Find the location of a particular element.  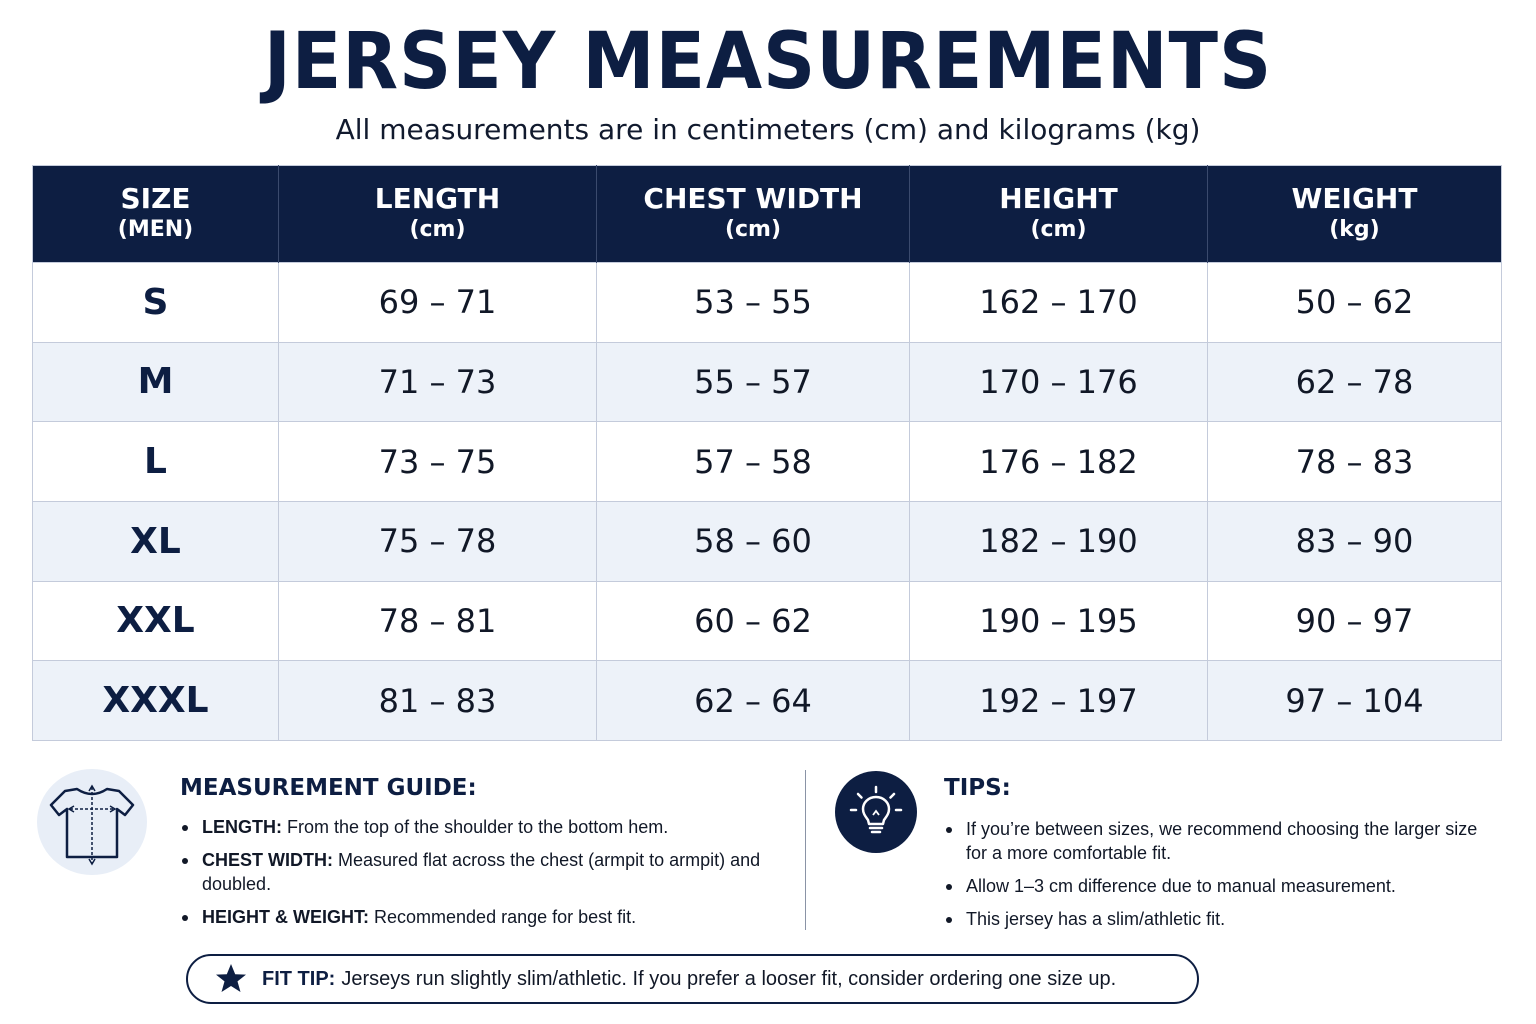

column-header-size: SIZE (MEN) is located at coordinates (155, 214).